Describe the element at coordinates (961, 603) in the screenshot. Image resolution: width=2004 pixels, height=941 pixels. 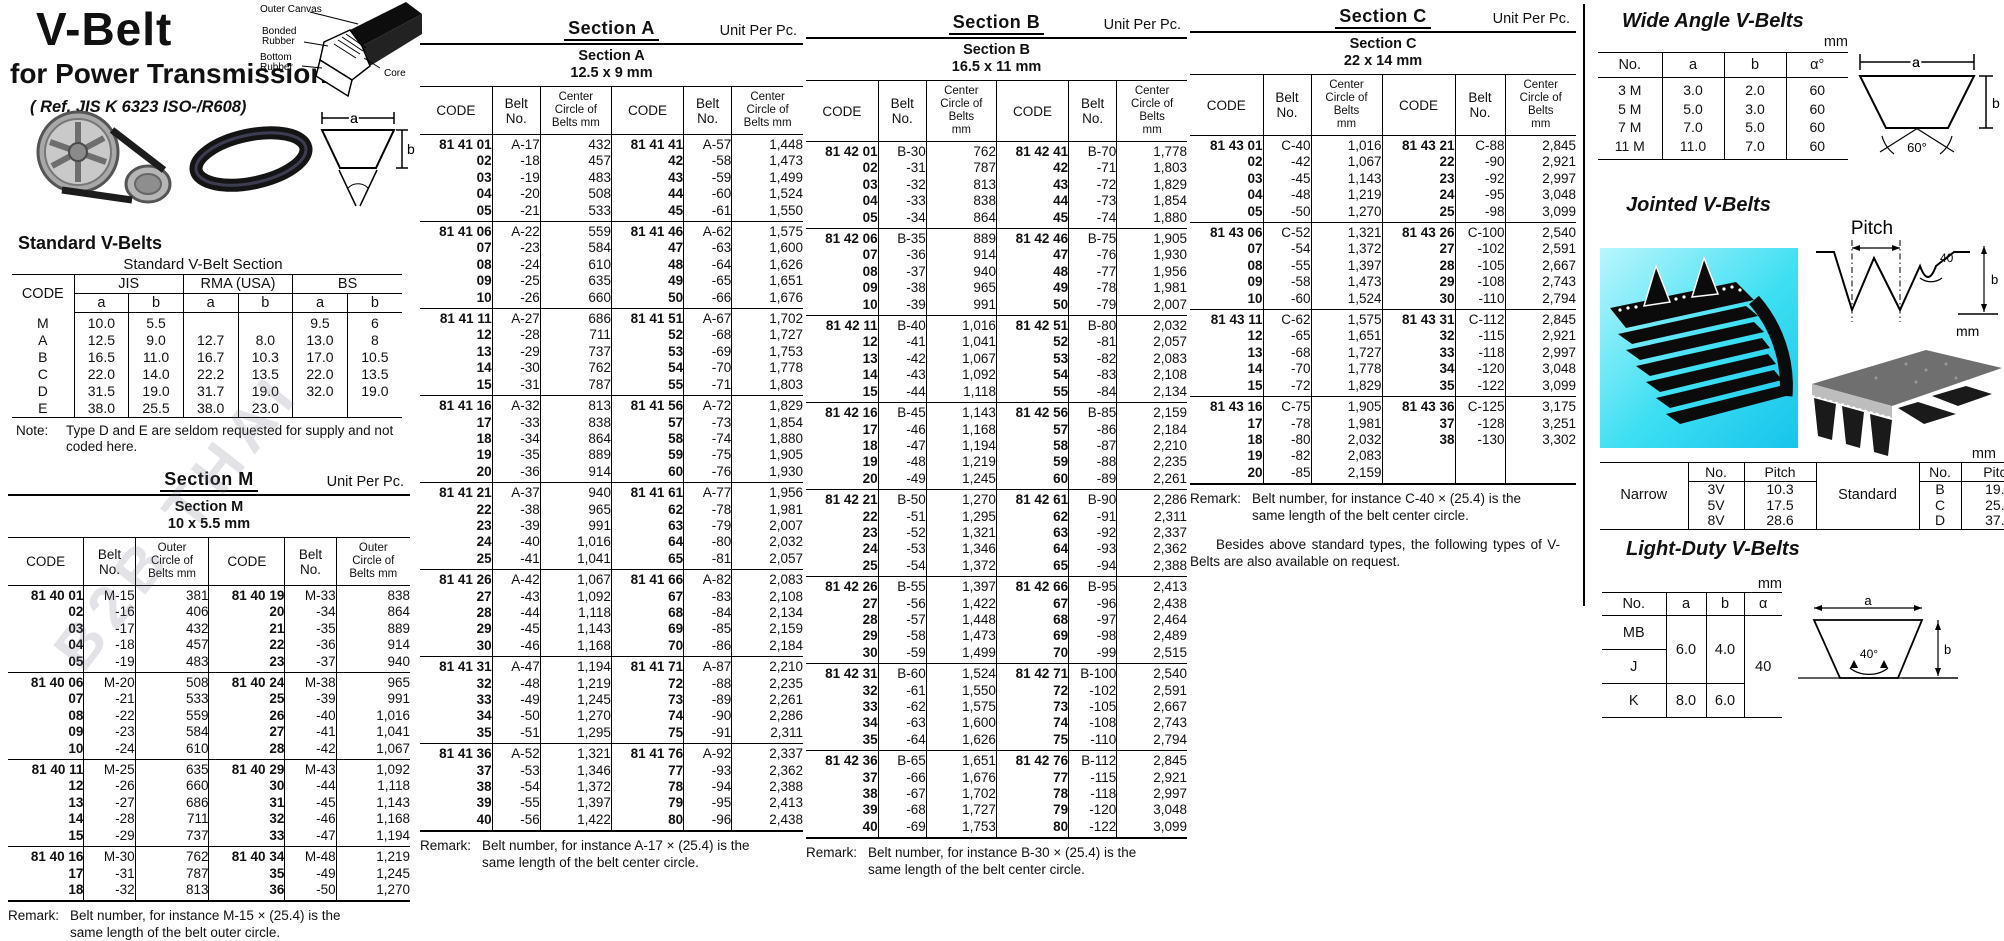
I see `table-cell: 1,422` at that location.